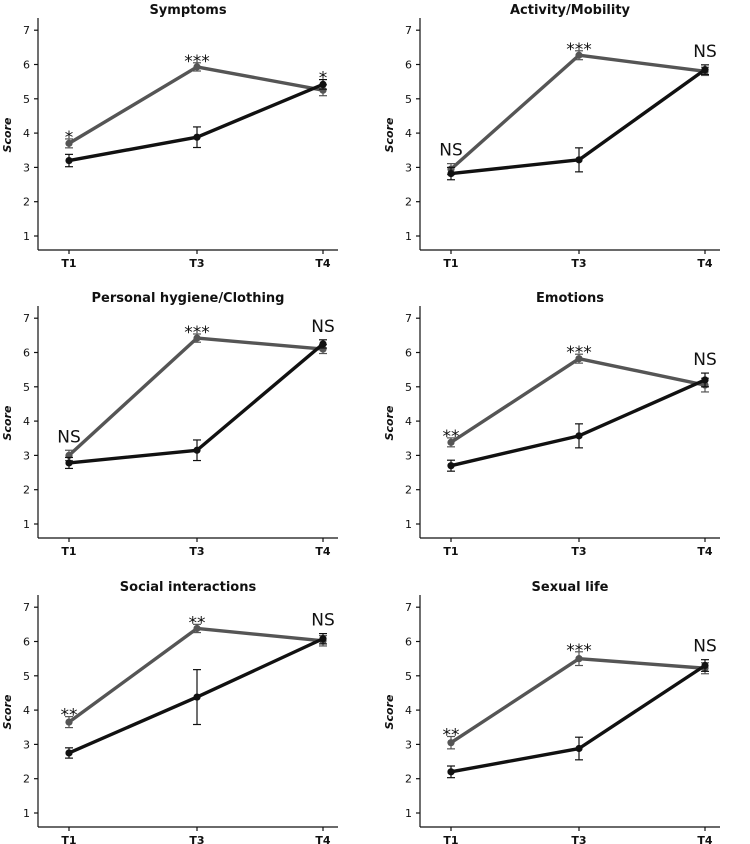 Image resolution: width=750 pixels, height=844 pixels. I want to click on chart-title: Symptoms, so click(187, 10).